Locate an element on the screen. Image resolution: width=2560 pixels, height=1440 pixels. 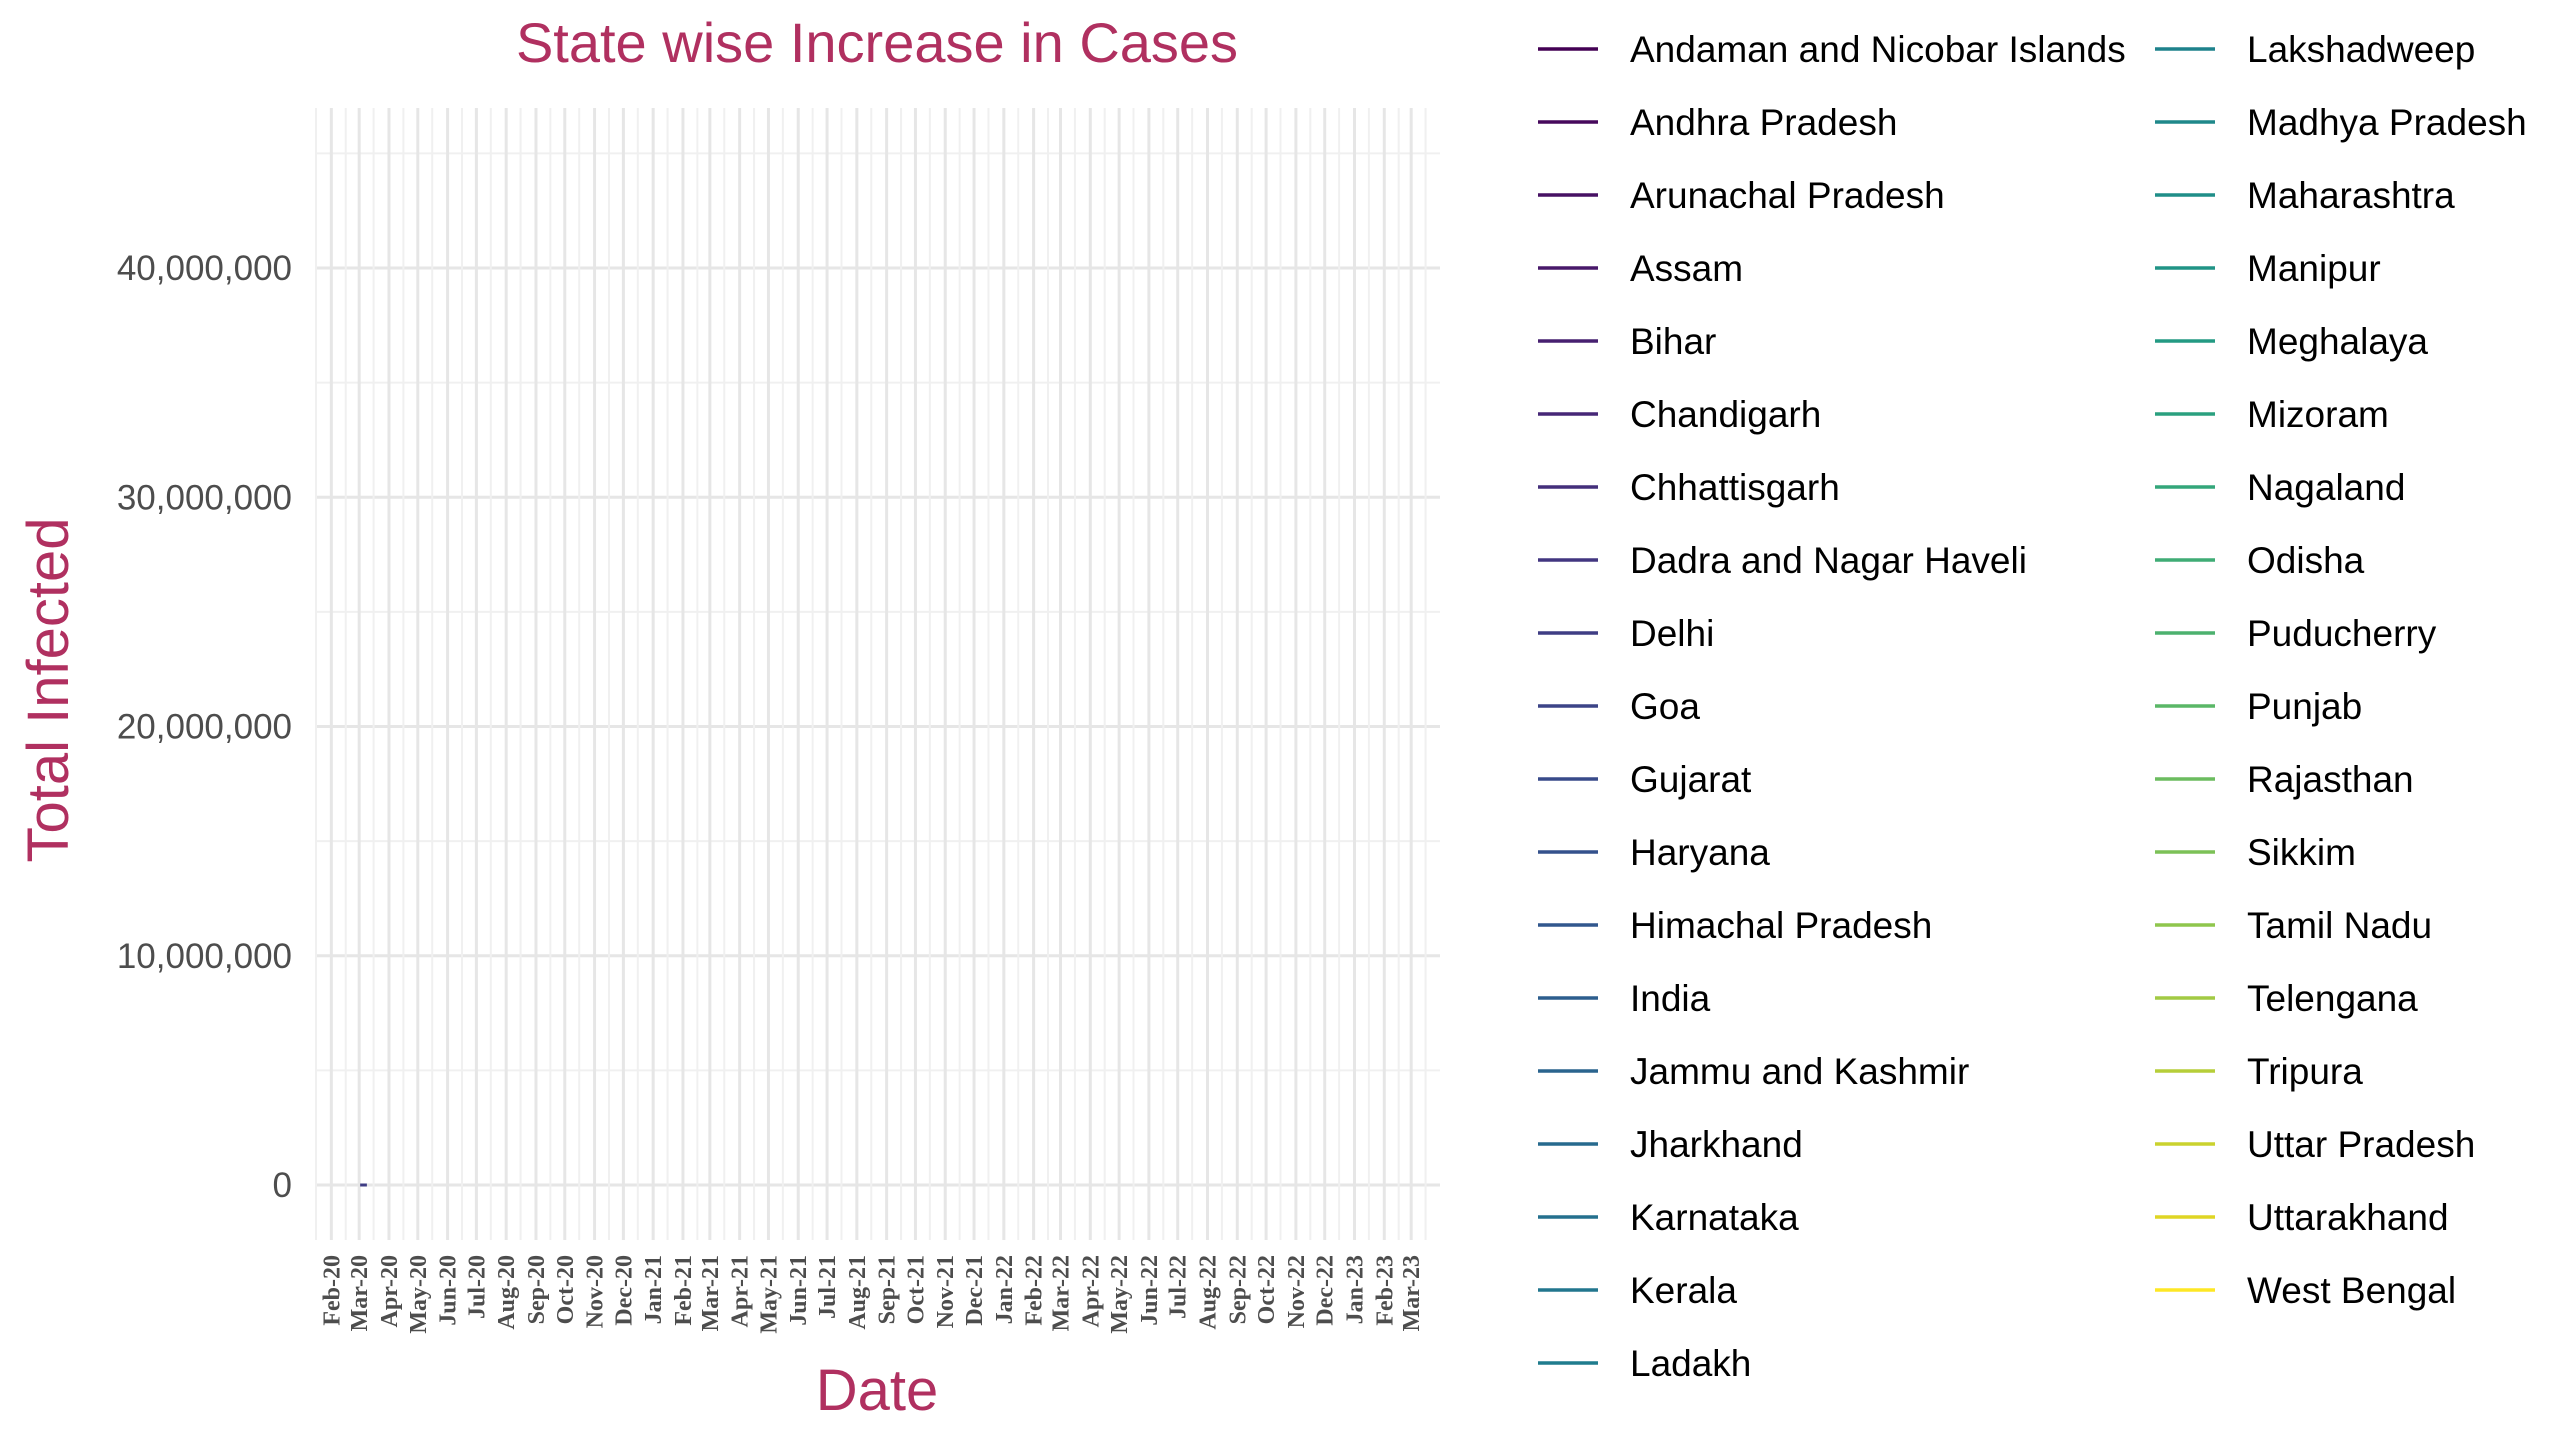
x-tick-label: Nov-22 is located at coordinates (1297, 1291).